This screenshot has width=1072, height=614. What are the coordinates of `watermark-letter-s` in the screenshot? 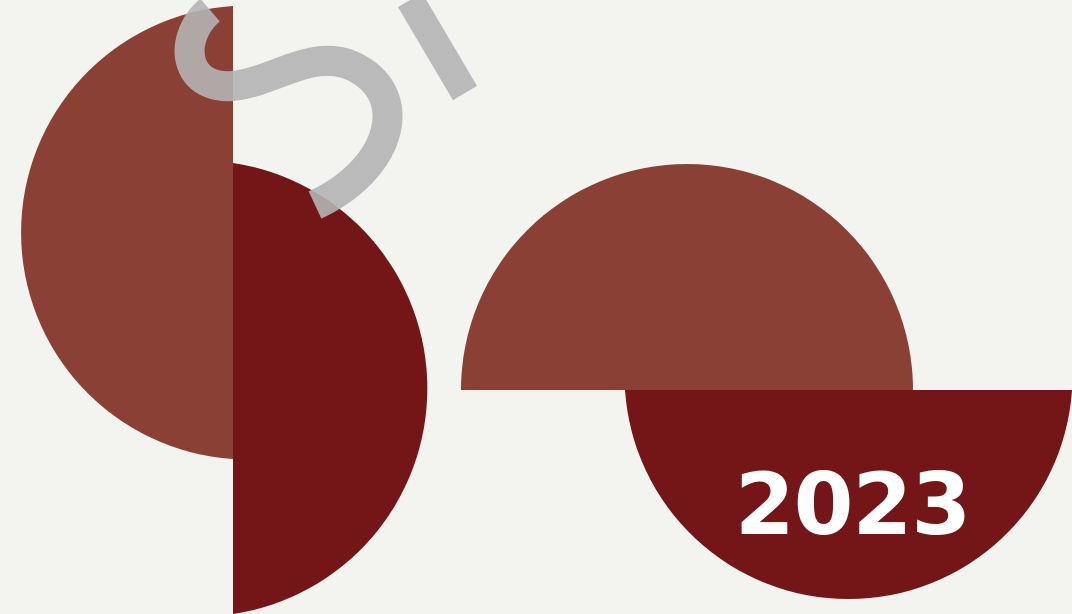 It's located at (288, 109).